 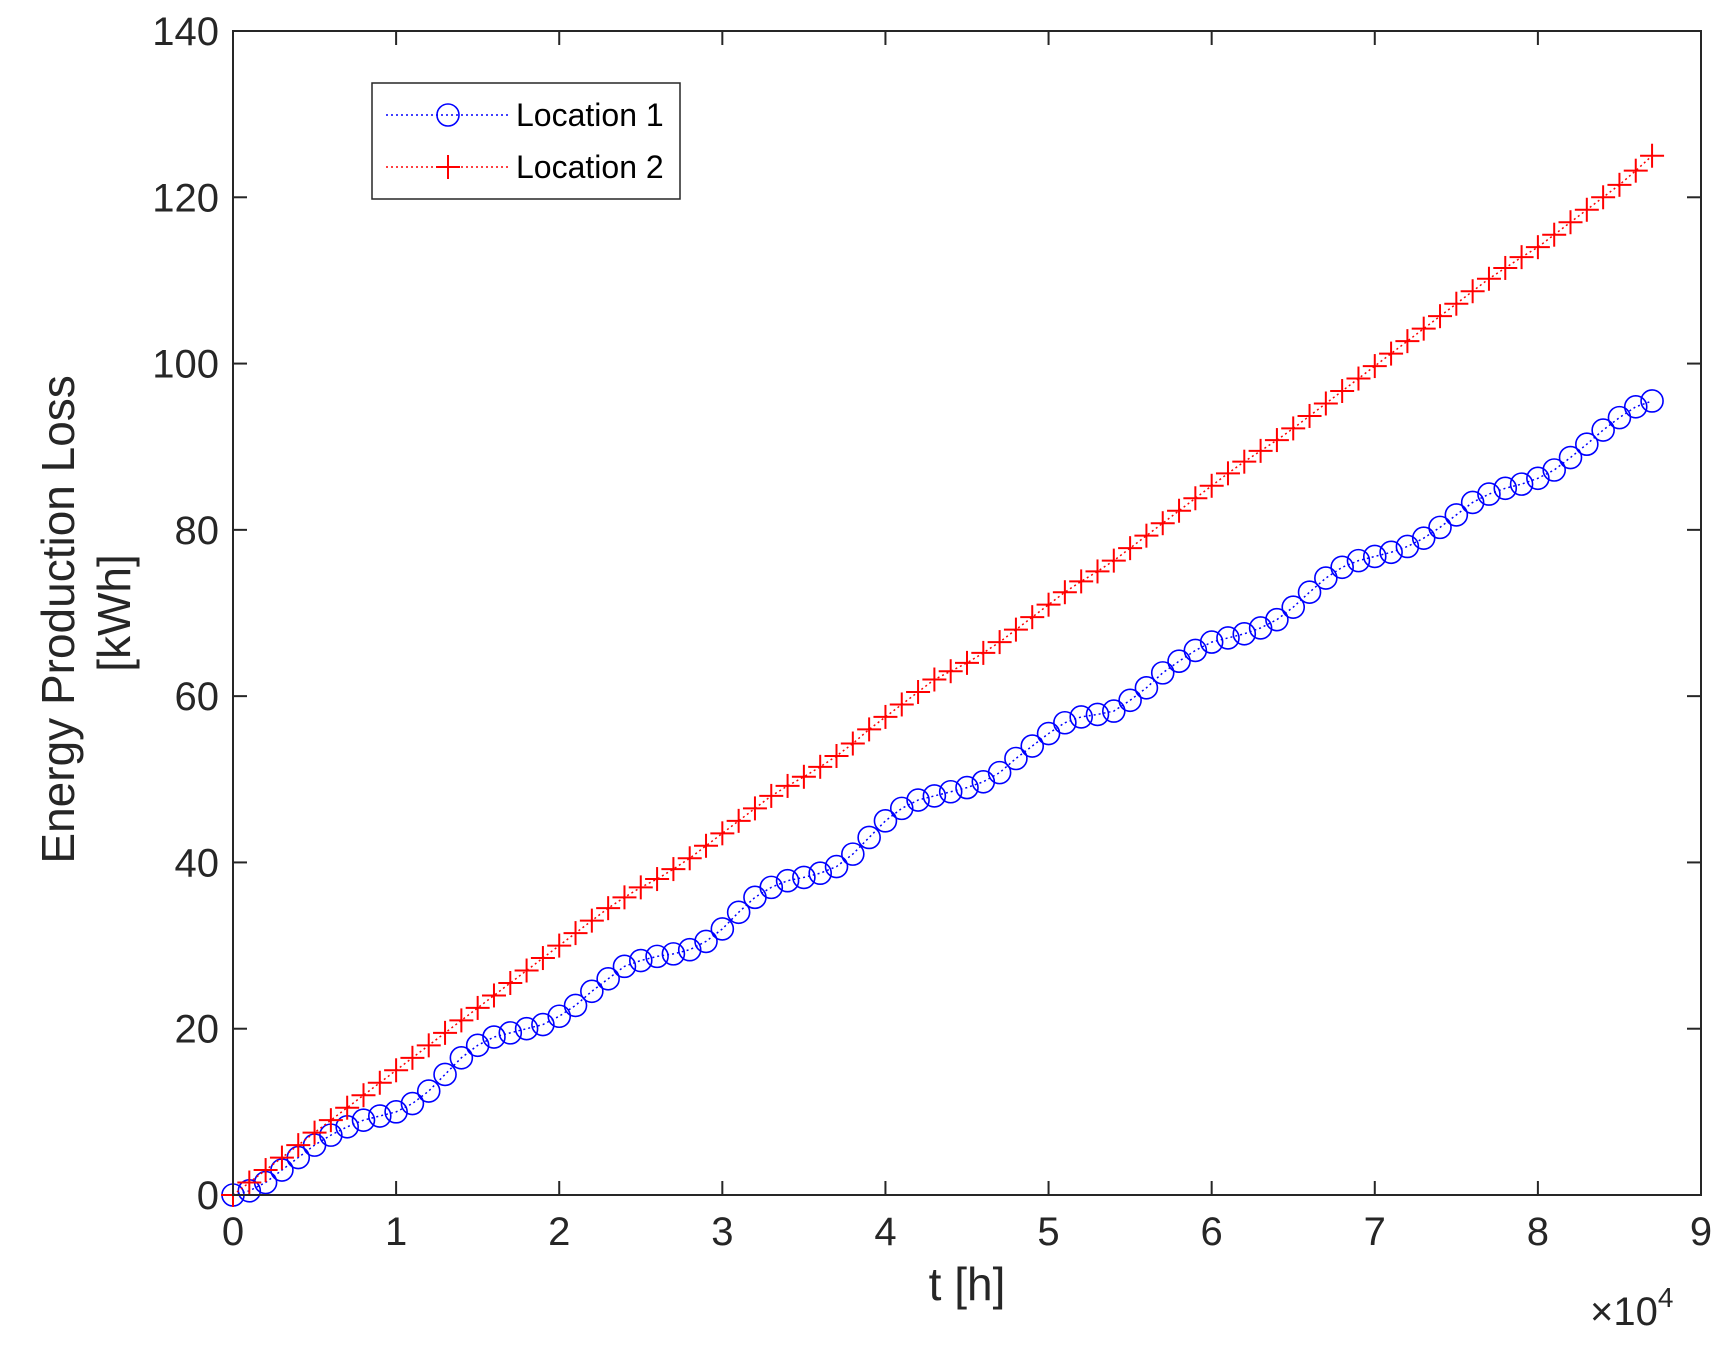 I want to click on x-tick-label: 7, so click(x=1375, y=1232).